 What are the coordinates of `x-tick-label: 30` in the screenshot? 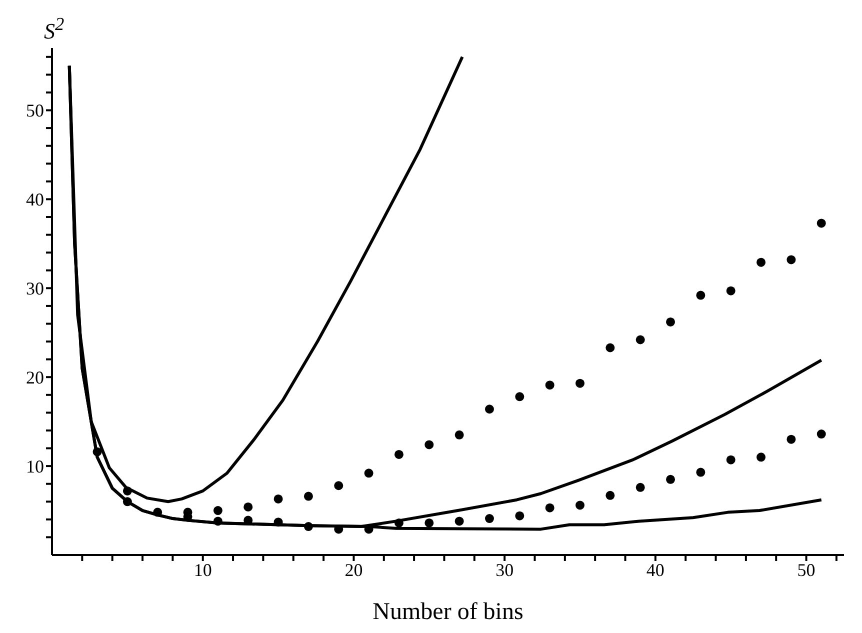 It's located at (505, 570).